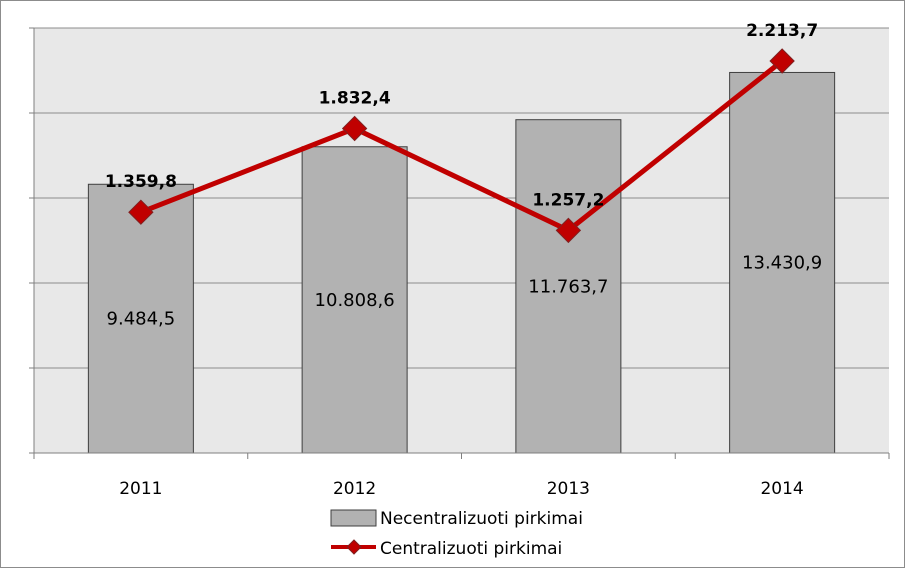 This screenshot has height=568, width=905. Describe the element at coordinates (354, 547) in the screenshot. I see `legend-marker-diamond` at that location.